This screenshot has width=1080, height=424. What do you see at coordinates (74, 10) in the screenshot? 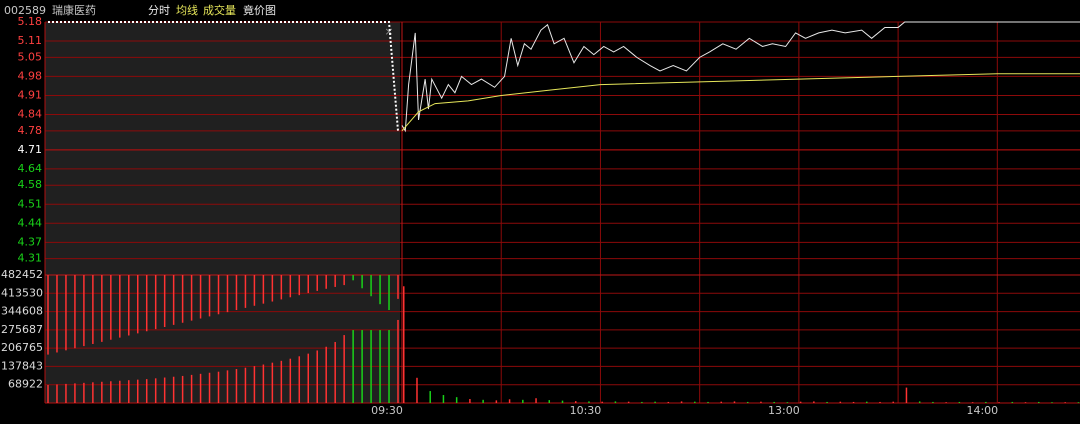
I see `stock-name: 瑞康医药` at bounding box center [74, 10].